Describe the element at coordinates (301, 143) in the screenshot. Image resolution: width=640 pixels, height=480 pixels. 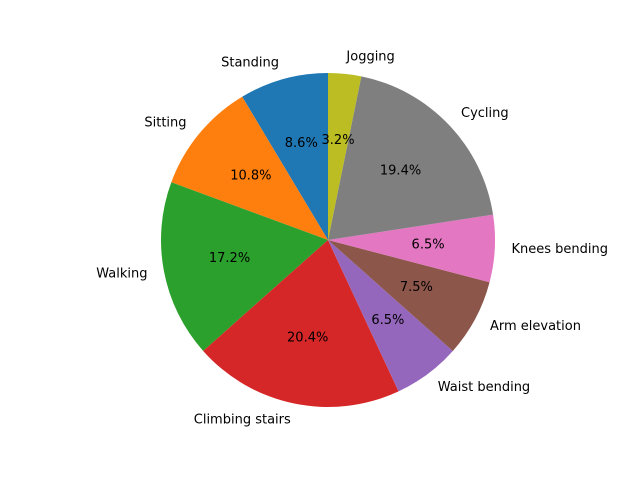
I see `percent-label-standing: 8.6%` at that location.